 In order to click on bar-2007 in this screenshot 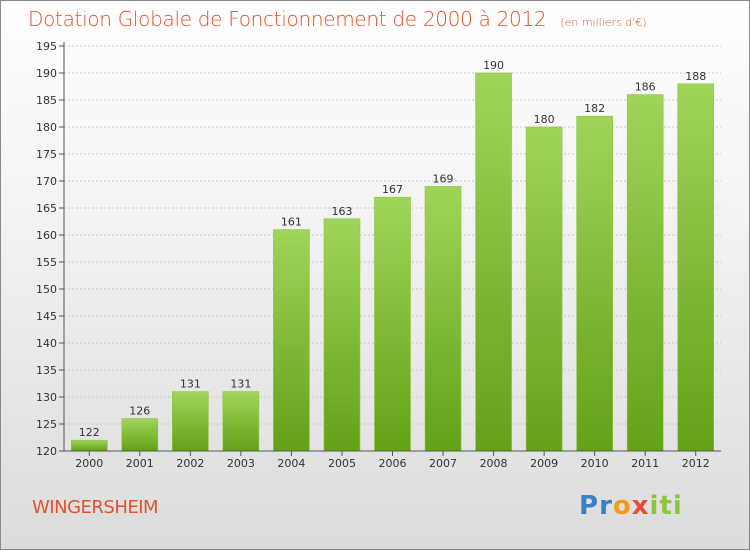, I will do `click(443, 319)`.